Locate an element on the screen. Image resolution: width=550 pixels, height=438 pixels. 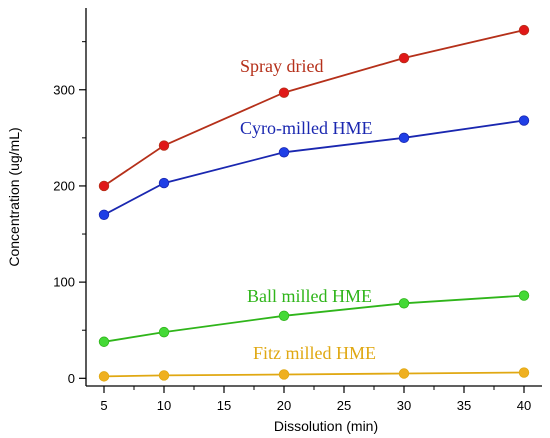
series-label-fitz-milled-hme: Fitz milled HME is located at coordinates (314, 353).